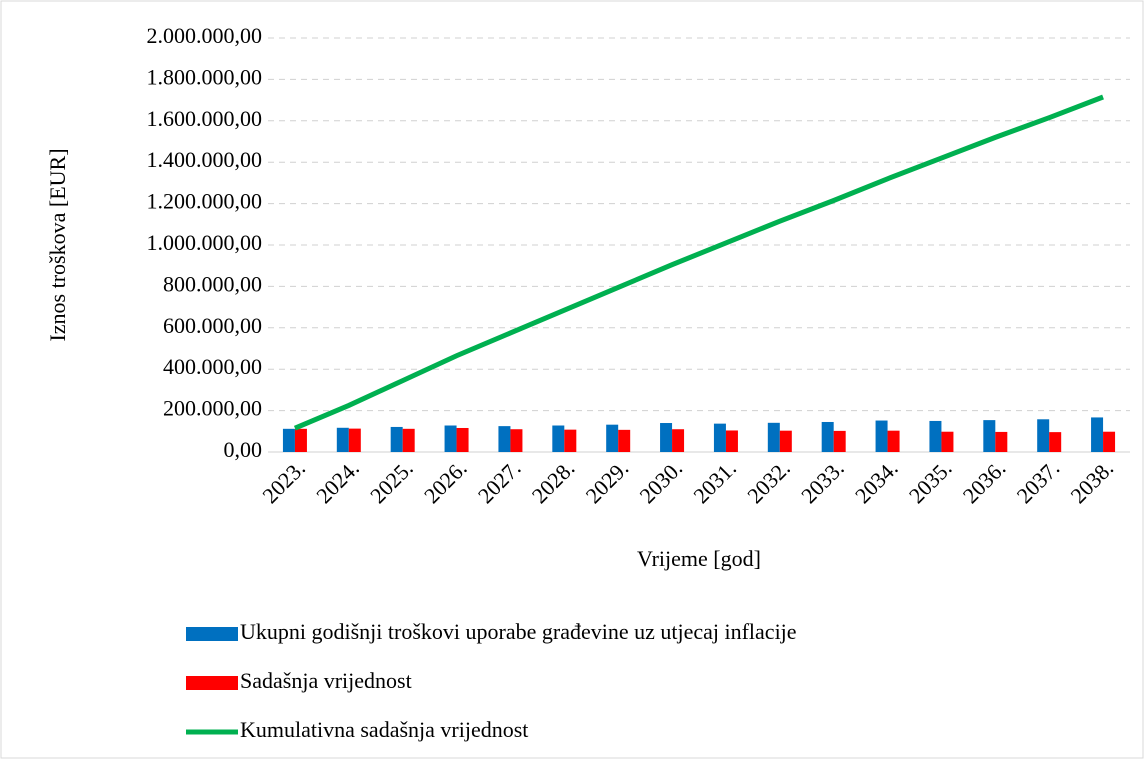 The width and height of the screenshot is (1145, 760). What do you see at coordinates (57, 244) in the screenshot?
I see `y-axis-title: Iznos troškova [EUR]` at bounding box center [57, 244].